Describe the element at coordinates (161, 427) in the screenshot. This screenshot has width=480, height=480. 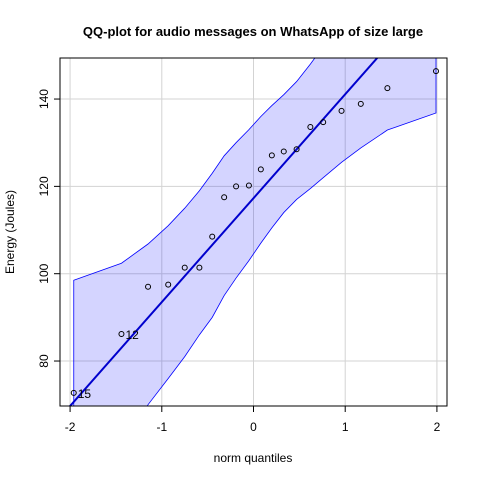
I see `x-tick-label: -1` at that location.